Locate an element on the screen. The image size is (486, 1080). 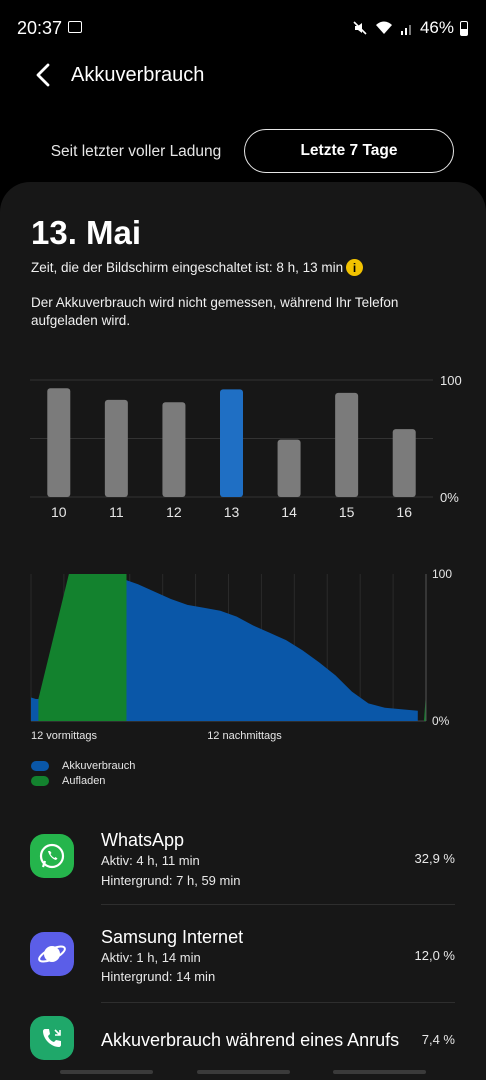
area-y-tick-max: 100 is located at coordinates (442, 574).